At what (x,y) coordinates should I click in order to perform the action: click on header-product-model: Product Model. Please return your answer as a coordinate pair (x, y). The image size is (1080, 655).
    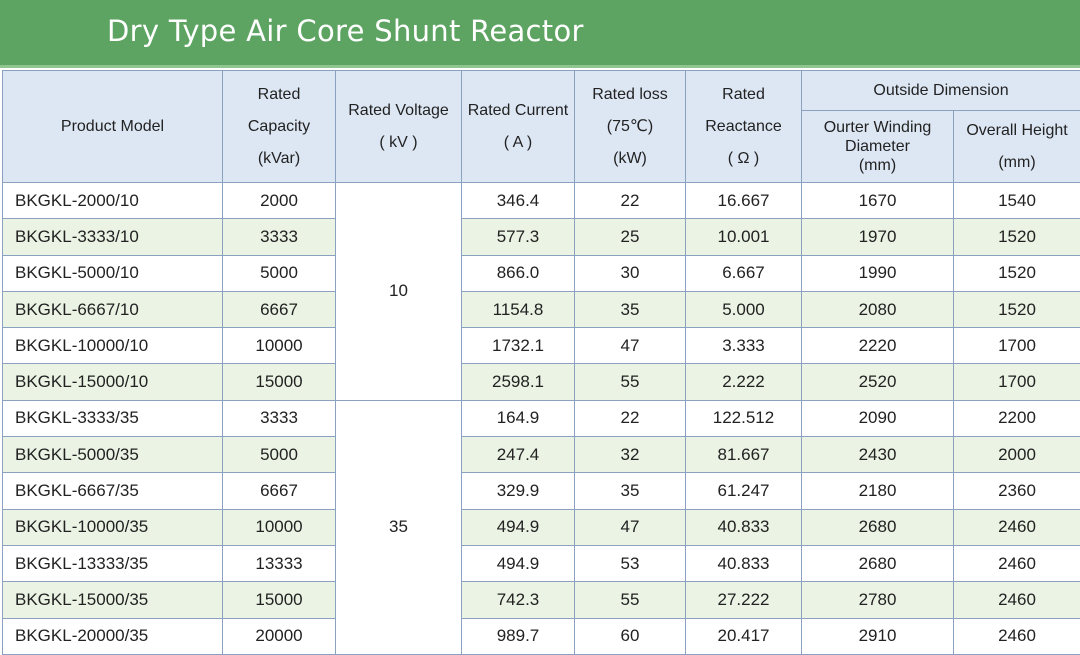
    Looking at the image, I should click on (113, 127).